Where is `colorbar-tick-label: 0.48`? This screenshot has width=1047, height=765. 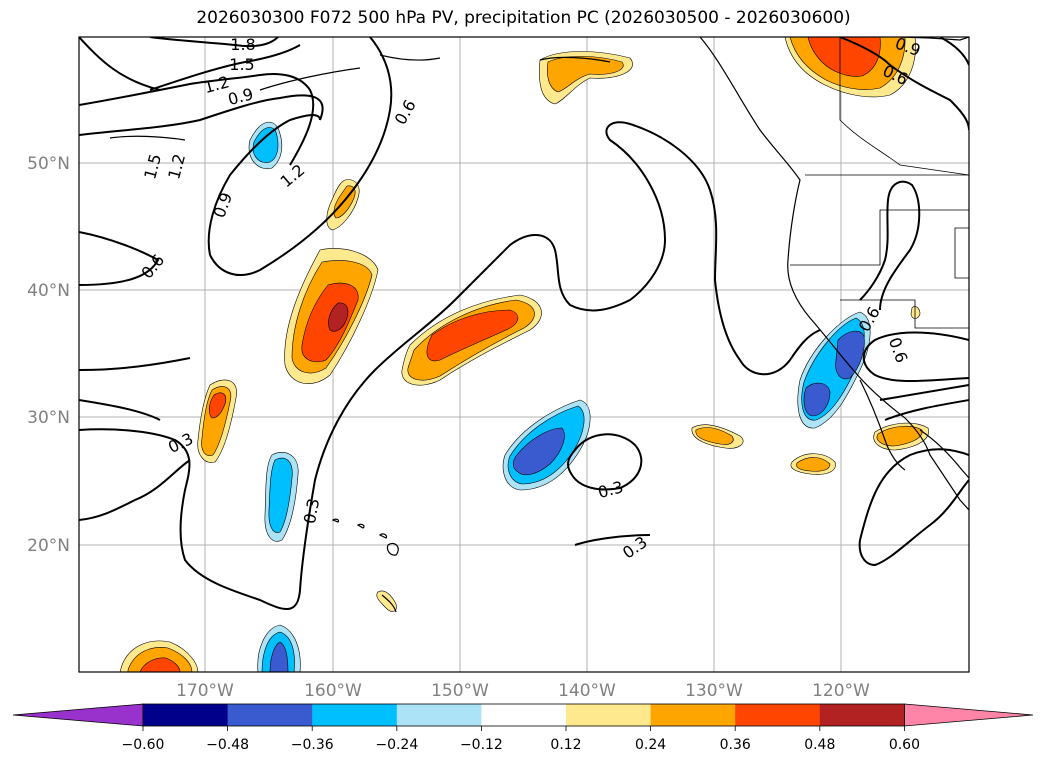 colorbar-tick-label: 0.48 is located at coordinates (819, 745).